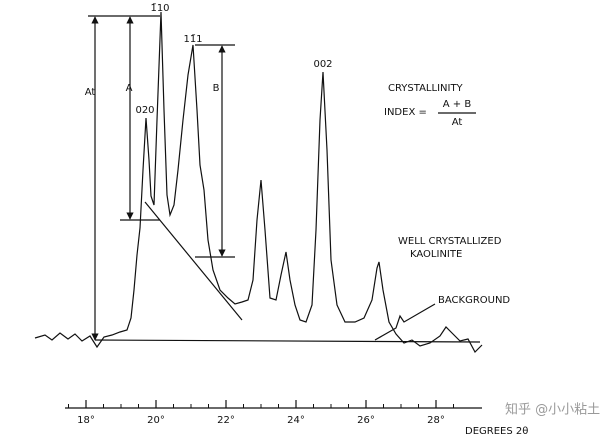  Describe the element at coordinates (474, 300) in the screenshot. I see `background-label: BACKGROUND` at that location.